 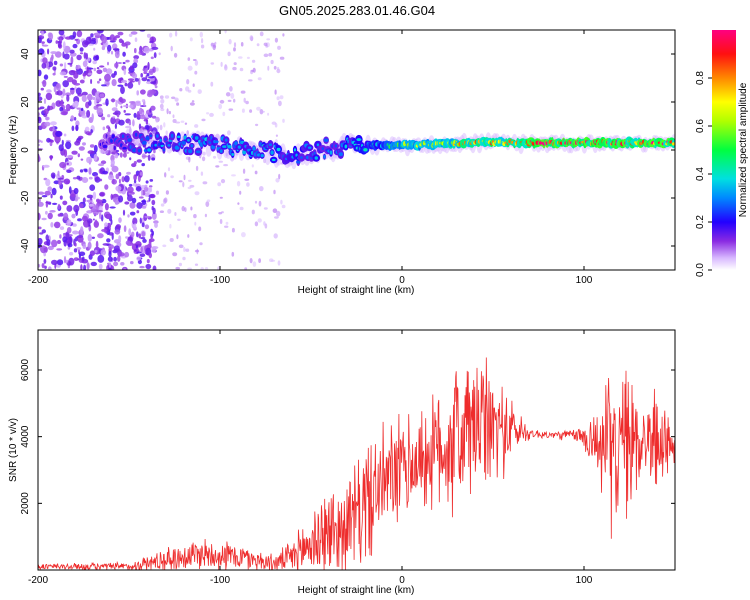 What do you see at coordinates (25, 245) in the screenshot?
I see `spectrogram-ytick-label: -40` at bounding box center [25, 245].